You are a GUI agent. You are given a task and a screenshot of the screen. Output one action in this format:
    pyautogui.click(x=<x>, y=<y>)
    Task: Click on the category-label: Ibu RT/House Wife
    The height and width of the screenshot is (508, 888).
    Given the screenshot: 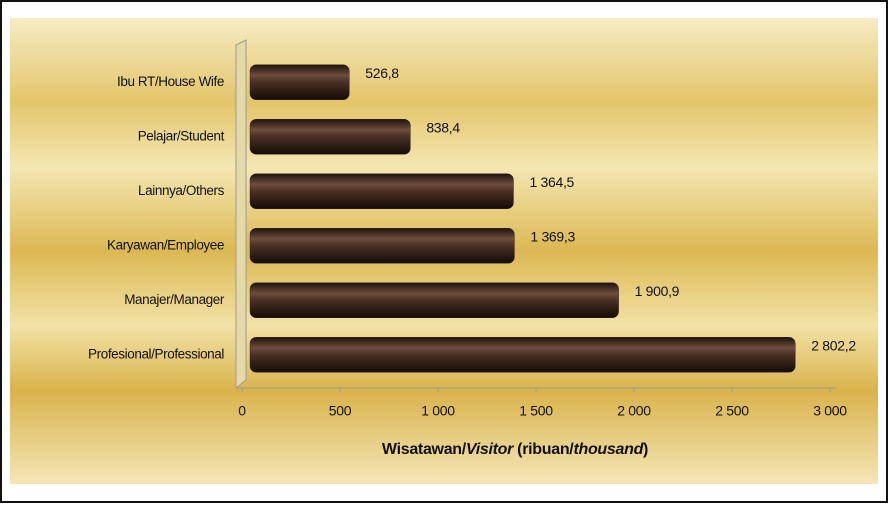 What is the action you would take?
    pyautogui.click(x=170, y=81)
    